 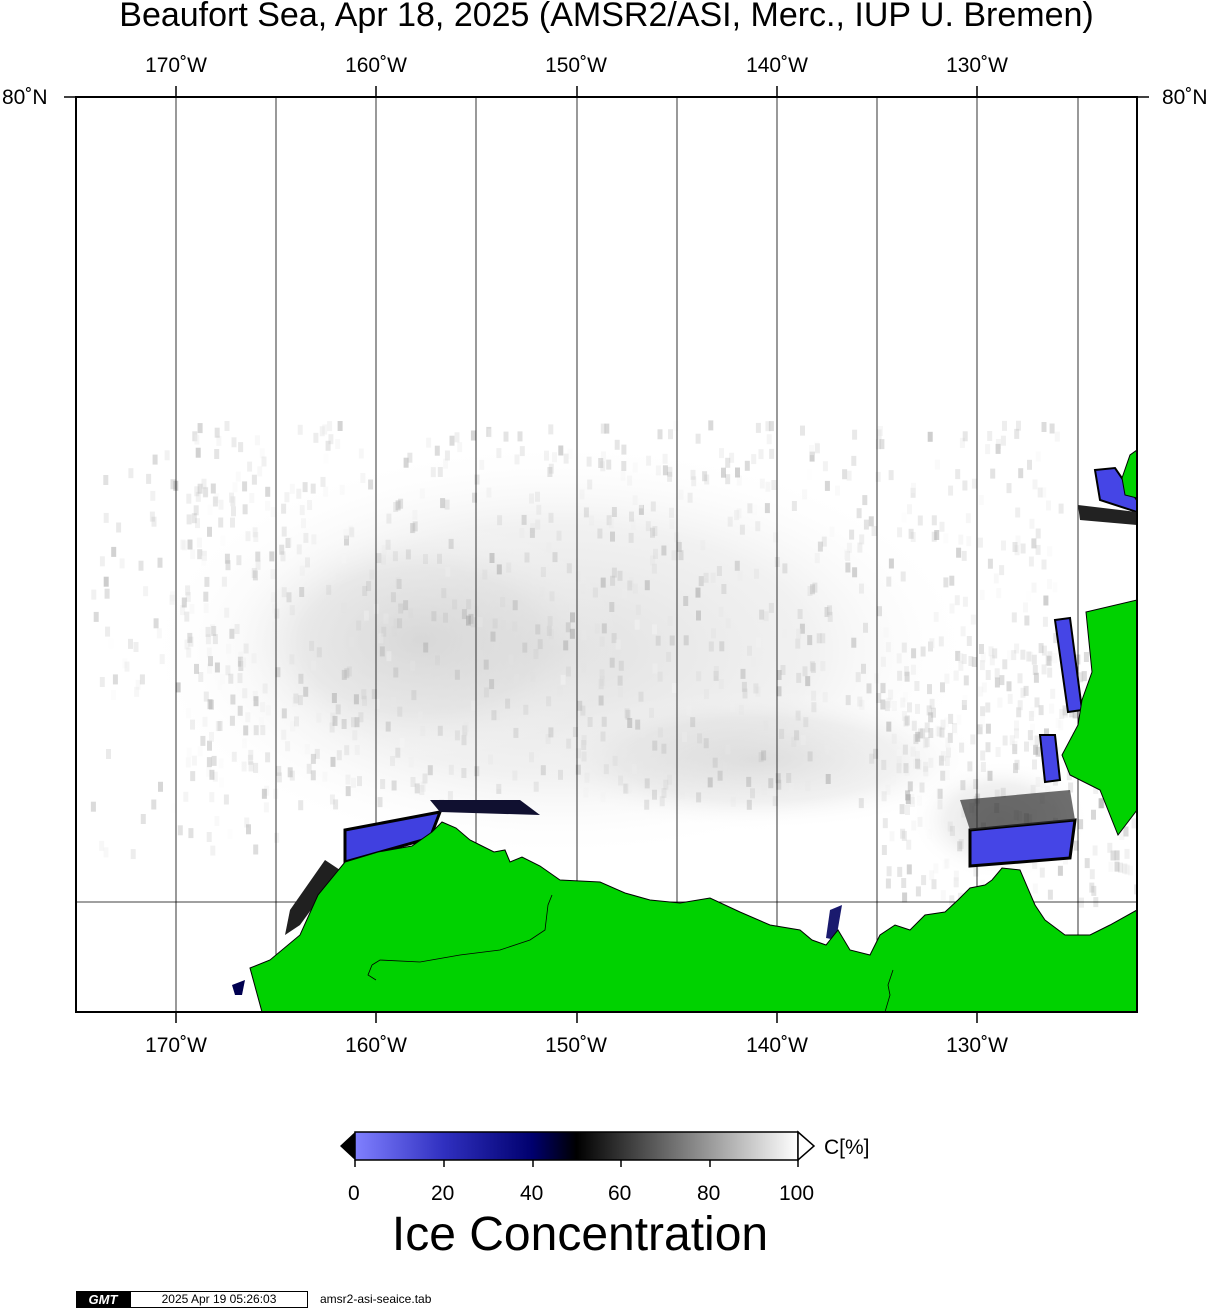 What do you see at coordinates (977, 65) in the screenshot?
I see `lon-label-top-5: 130˚W` at bounding box center [977, 65].